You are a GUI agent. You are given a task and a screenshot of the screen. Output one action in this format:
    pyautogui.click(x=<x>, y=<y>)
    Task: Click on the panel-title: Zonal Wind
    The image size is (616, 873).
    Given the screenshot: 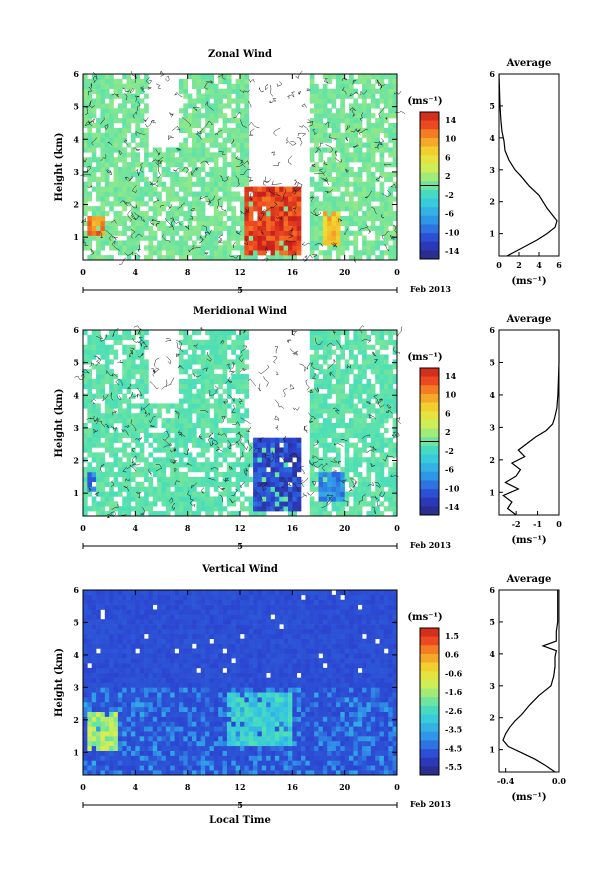 What is the action you would take?
    pyautogui.click(x=240, y=54)
    